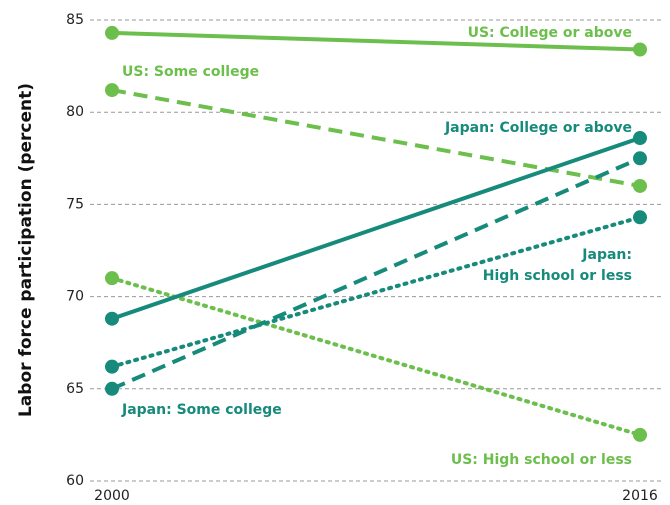 The height and width of the screenshot is (505, 670). Describe the element at coordinates (75, 297) in the screenshot. I see `y-tick-label: 70` at that location.